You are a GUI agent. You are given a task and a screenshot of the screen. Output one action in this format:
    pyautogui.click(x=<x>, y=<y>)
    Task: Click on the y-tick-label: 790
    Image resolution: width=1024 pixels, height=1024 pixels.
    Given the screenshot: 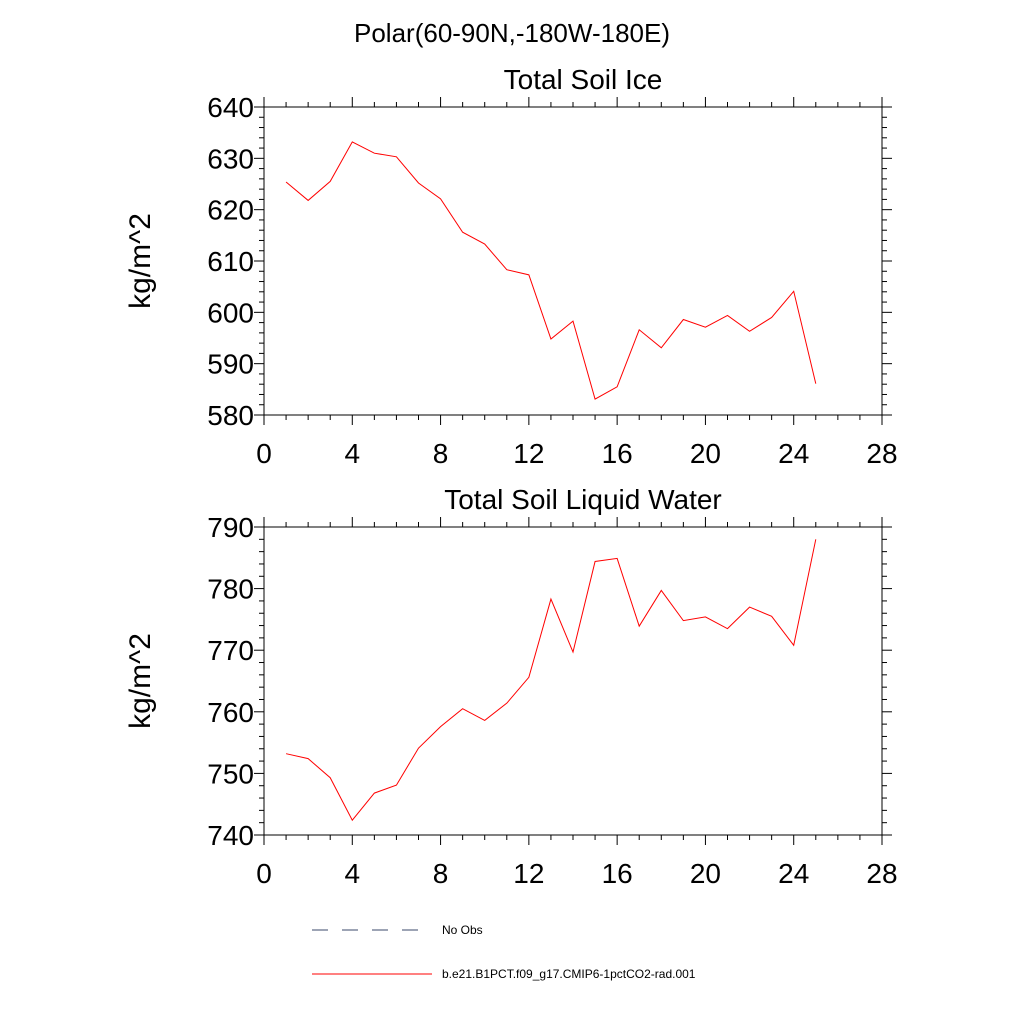 What is the action you would take?
    pyautogui.click(x=230, y=527)
    